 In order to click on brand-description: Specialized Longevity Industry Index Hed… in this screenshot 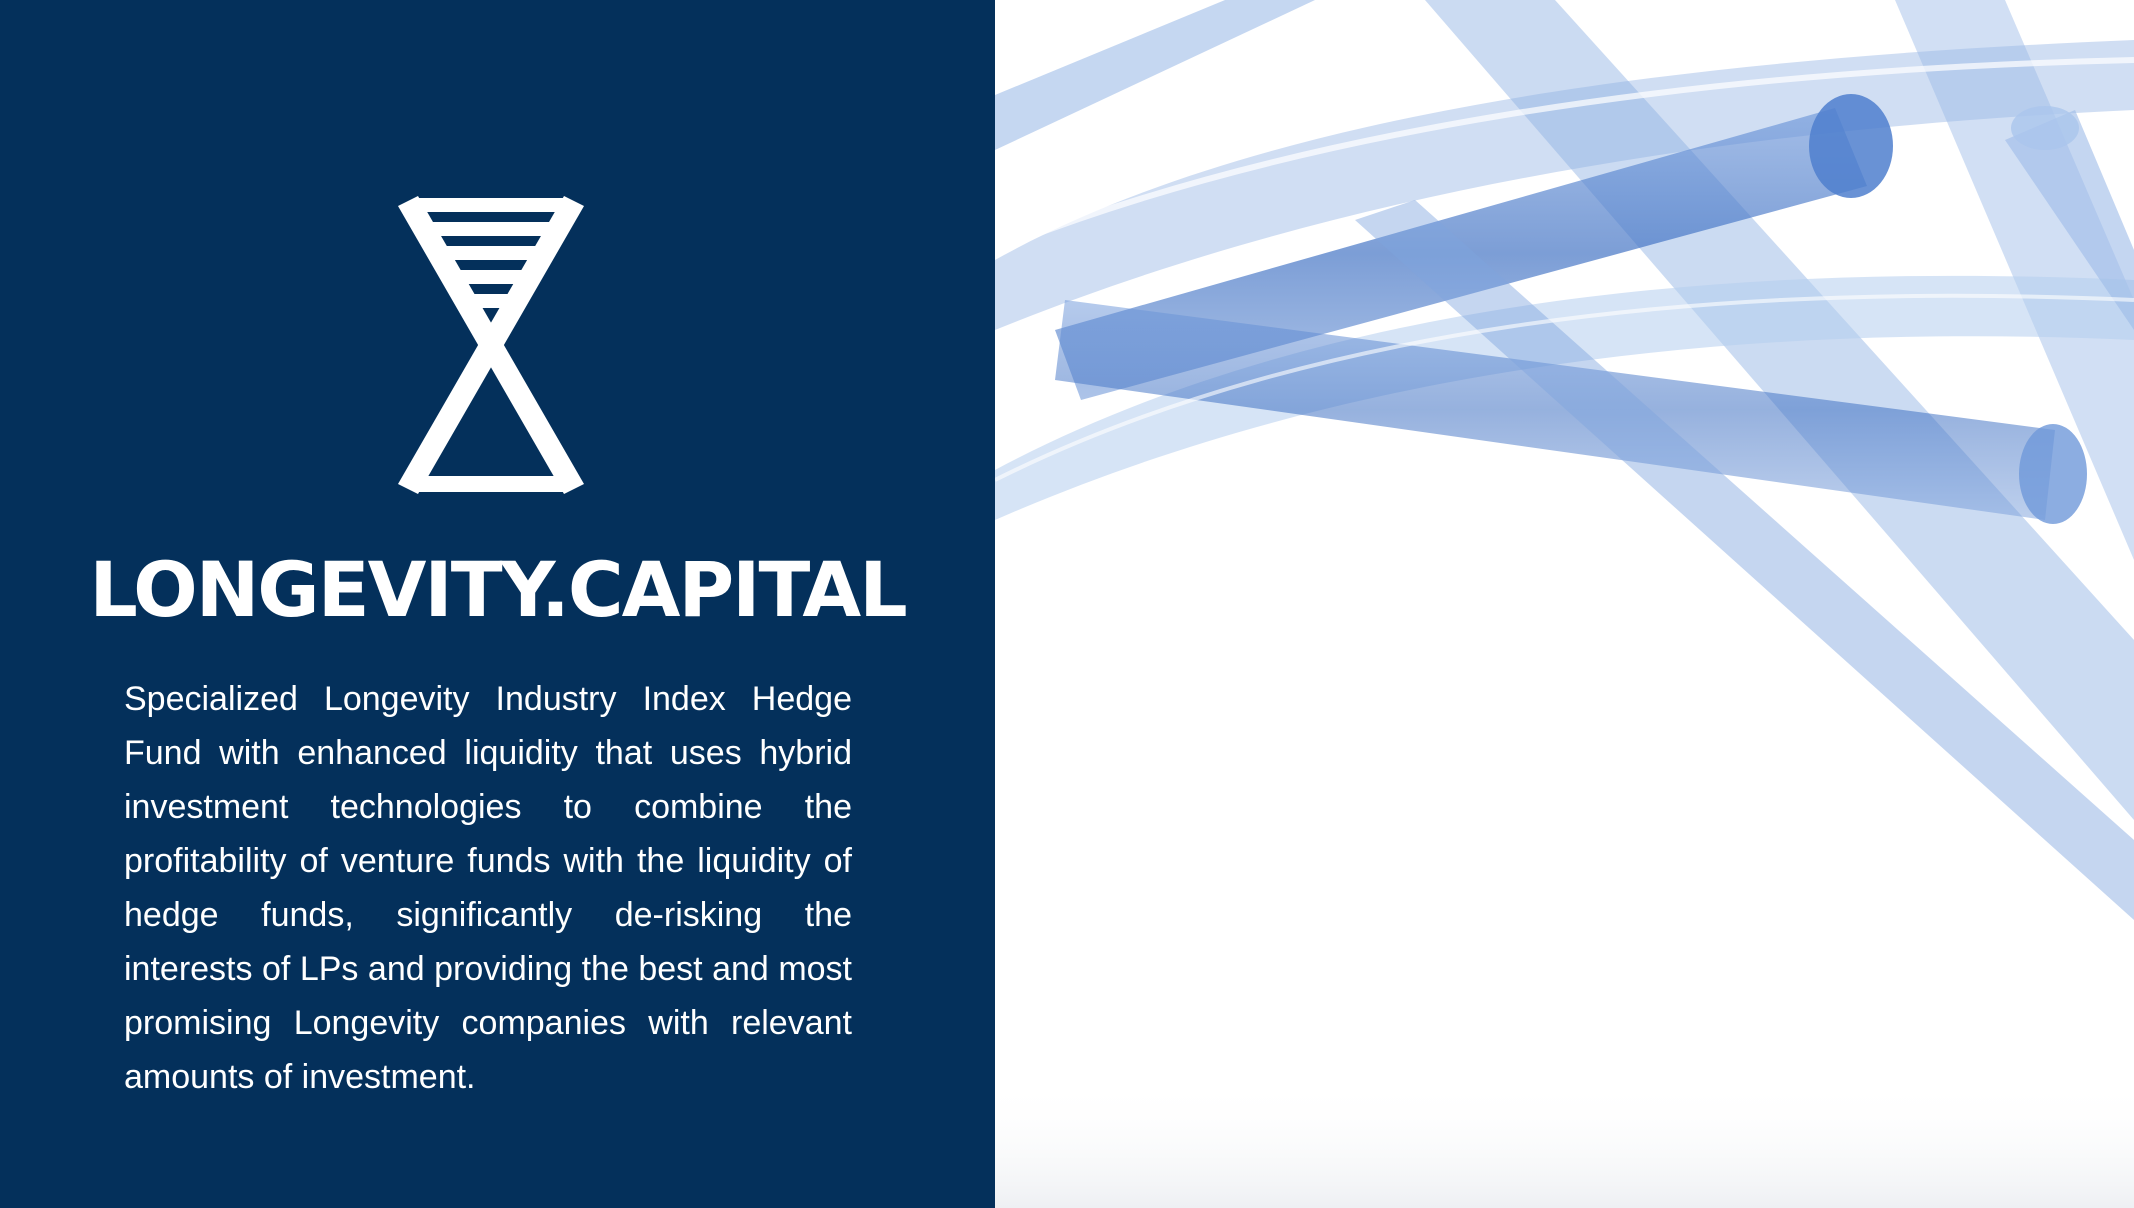, I will do `click(488, 888)`.